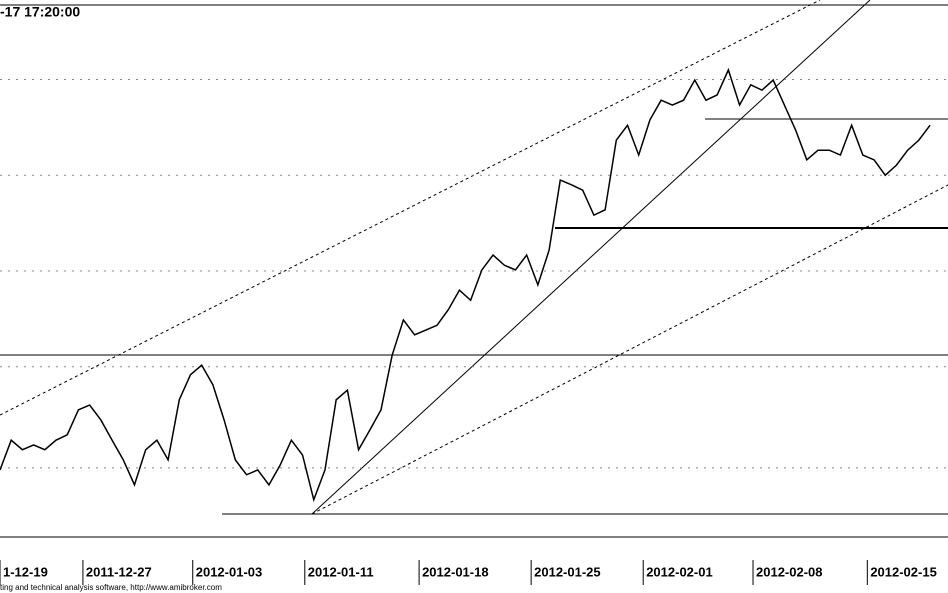 This screenshot has width=948, height=593. What do you see at coordinates (25, 571) in the screenshot?
I see `x-tick-label: 1-12-19` at bounding box center [25, 571].